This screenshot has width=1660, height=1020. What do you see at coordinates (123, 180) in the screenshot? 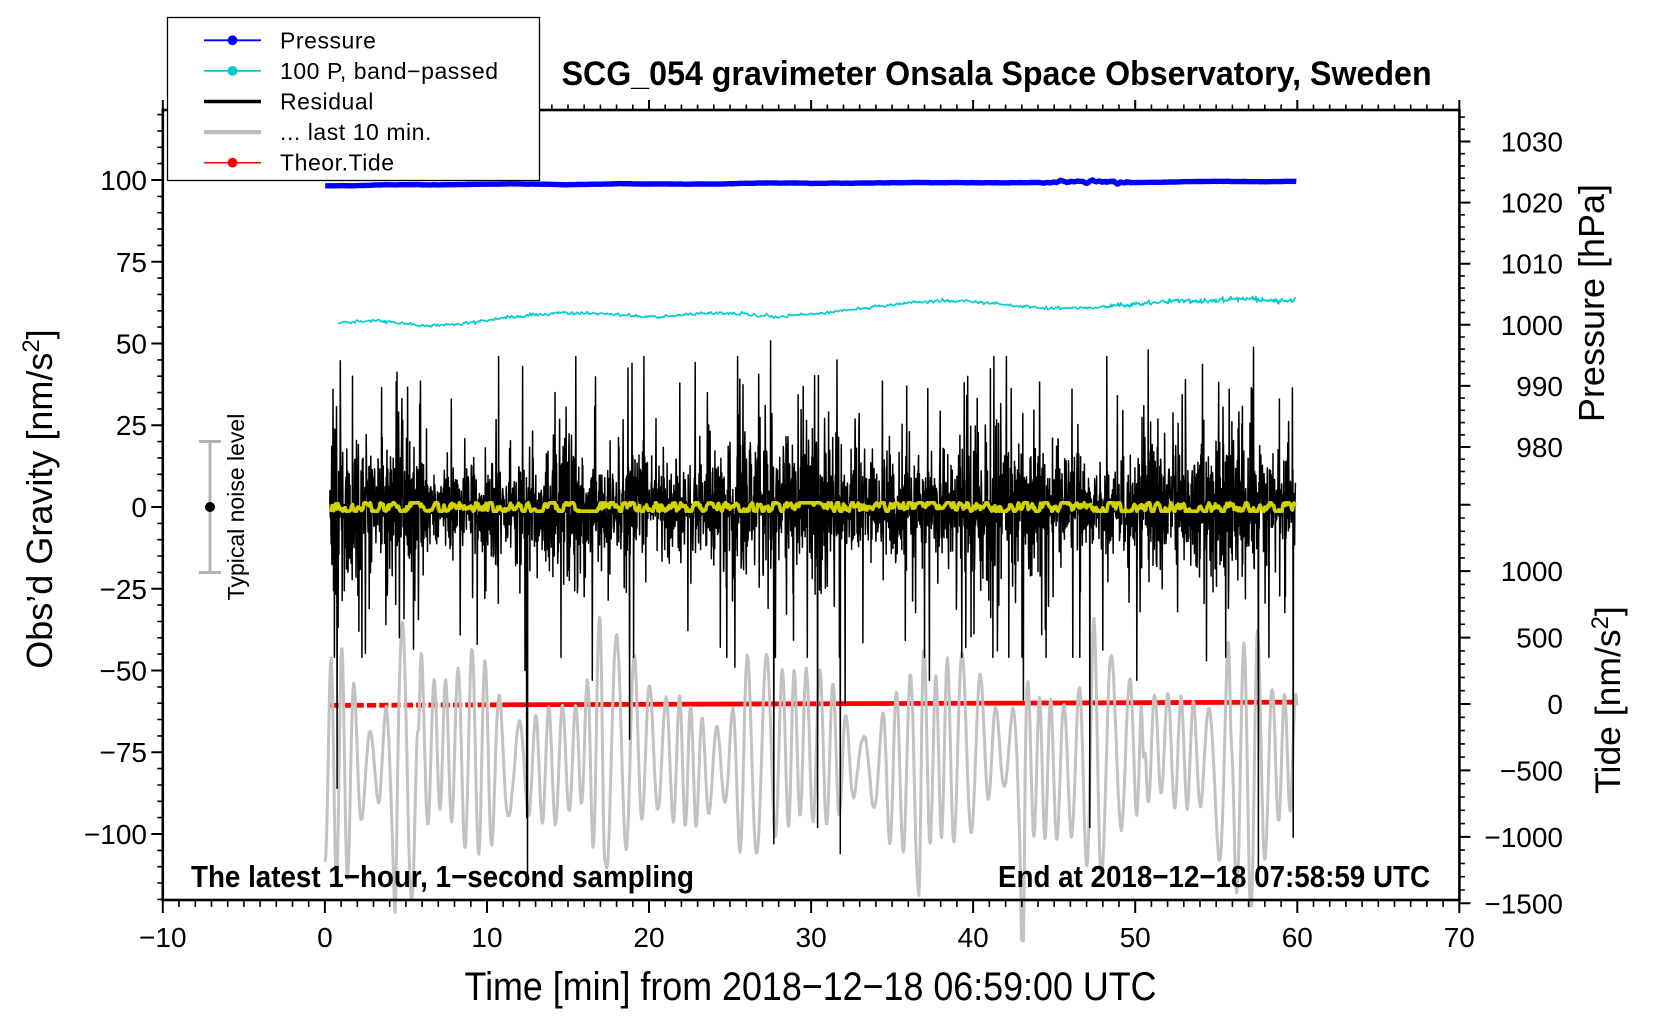
I see `svg-text: 100` at bounding box center [123, 180].